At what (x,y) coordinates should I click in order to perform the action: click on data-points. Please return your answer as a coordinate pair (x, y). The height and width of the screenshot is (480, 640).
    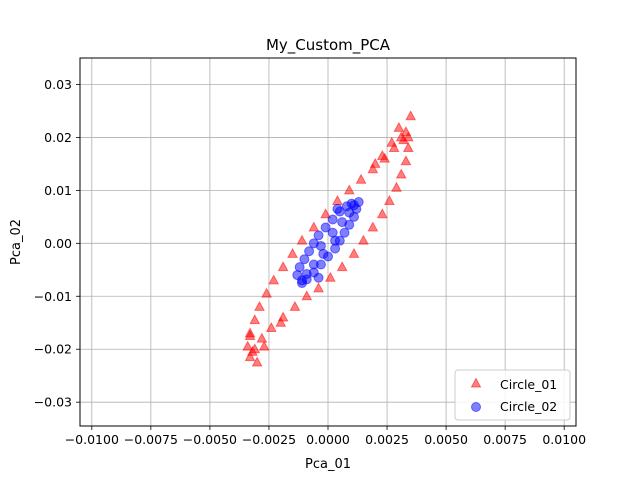
    Looking at the image, I should click on (329, 238).